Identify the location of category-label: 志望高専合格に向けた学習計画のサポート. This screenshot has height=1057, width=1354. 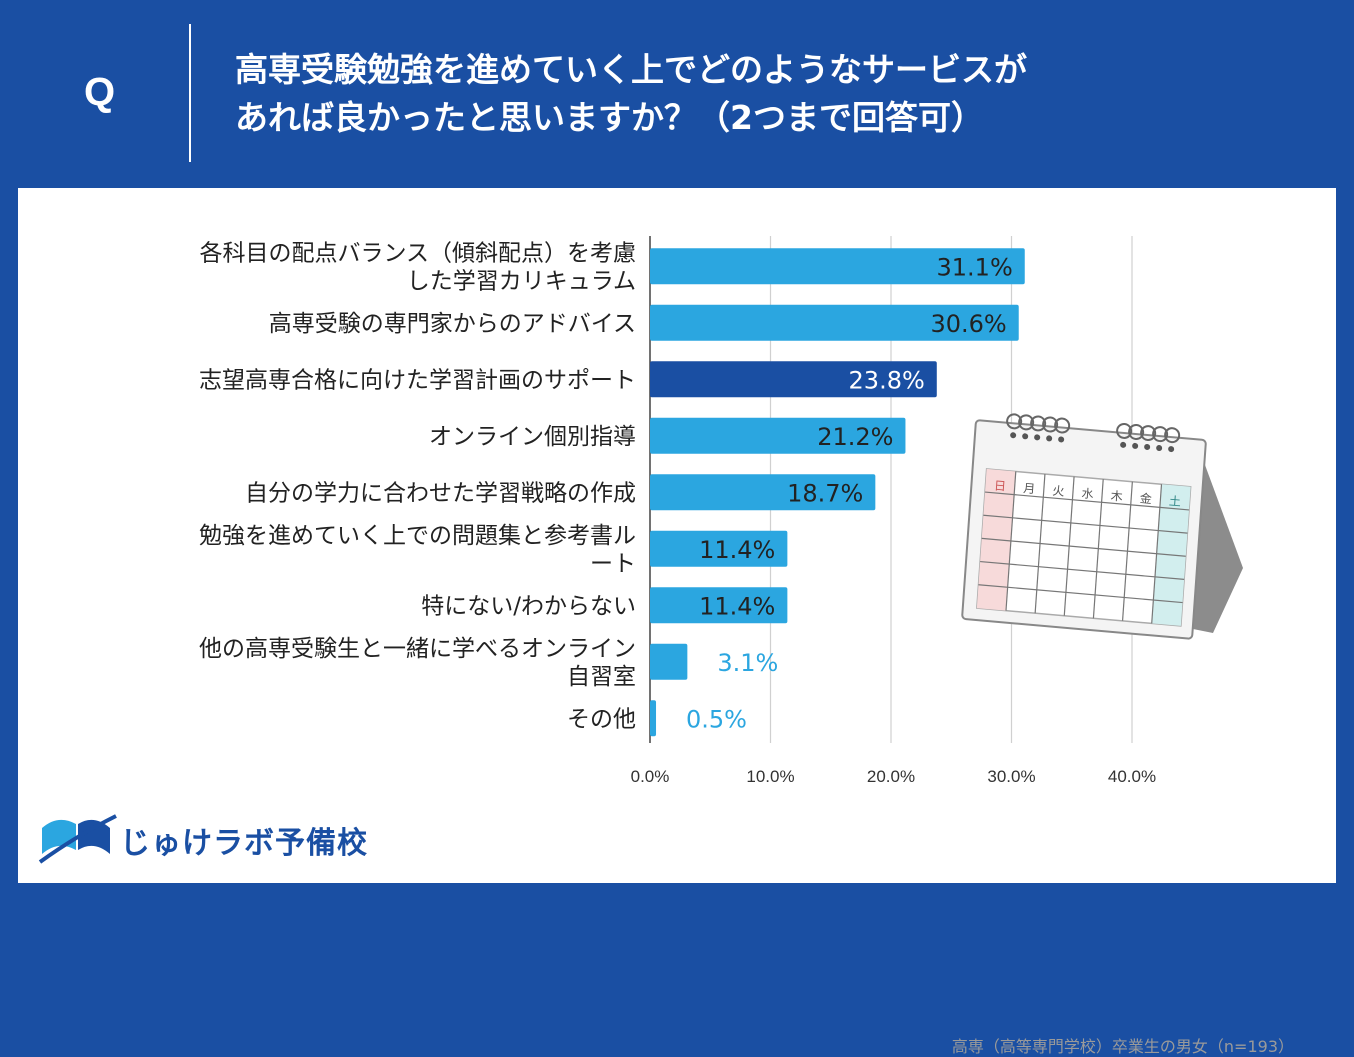
(417, 380).